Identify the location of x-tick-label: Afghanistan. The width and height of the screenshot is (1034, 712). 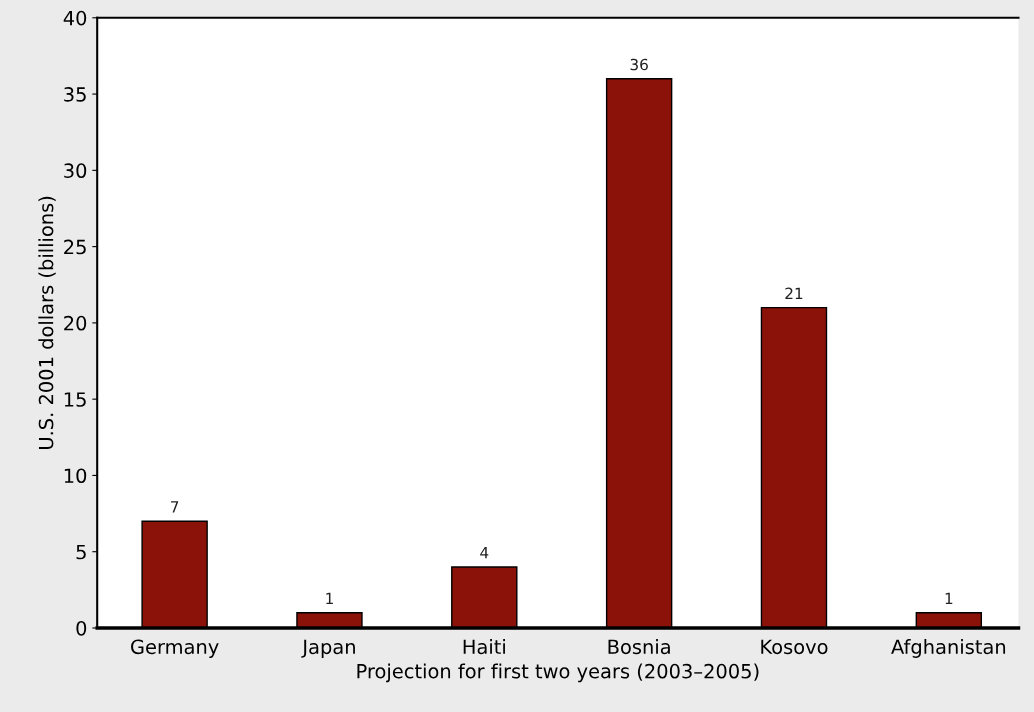
(948, 648).